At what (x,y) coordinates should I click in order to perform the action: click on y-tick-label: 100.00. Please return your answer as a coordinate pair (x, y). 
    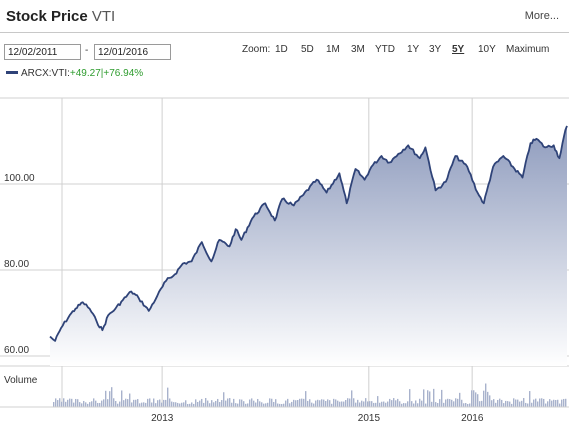
    Looking at the image, I should click on (19, 178).